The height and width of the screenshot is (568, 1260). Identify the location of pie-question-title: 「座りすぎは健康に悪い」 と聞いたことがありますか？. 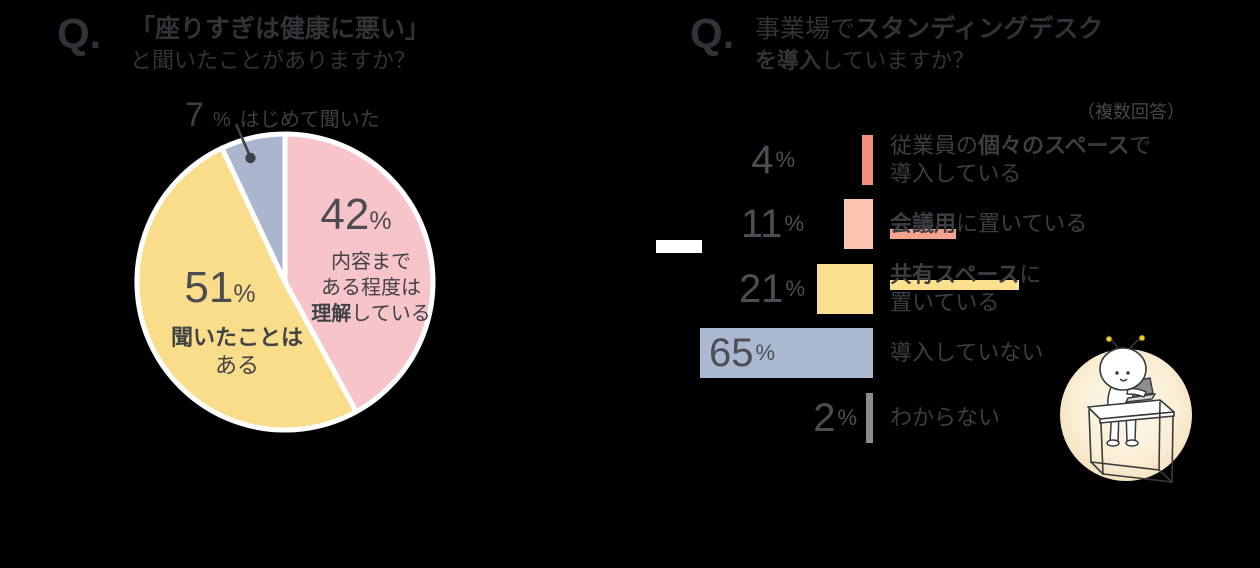
(280, 44).